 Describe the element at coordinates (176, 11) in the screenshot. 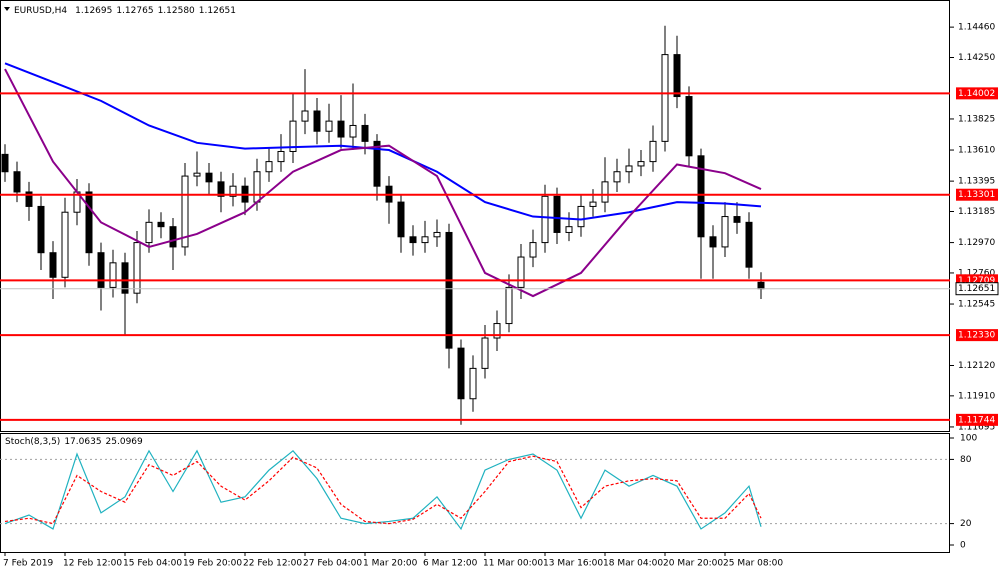

I see `low: 1.12580` at that location.